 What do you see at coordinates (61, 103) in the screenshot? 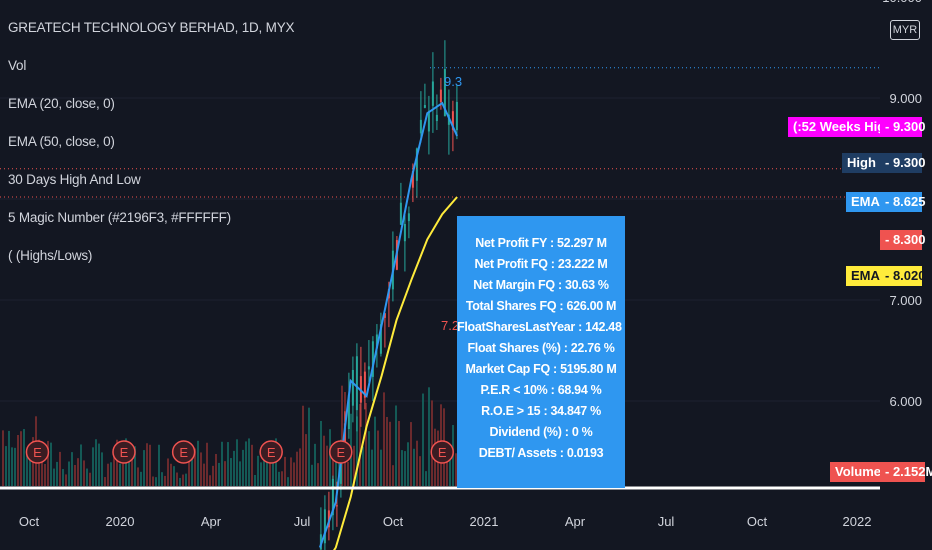
I see `legend-ema20: EMA (20, close, 0)` at bounding box center [61, 103].